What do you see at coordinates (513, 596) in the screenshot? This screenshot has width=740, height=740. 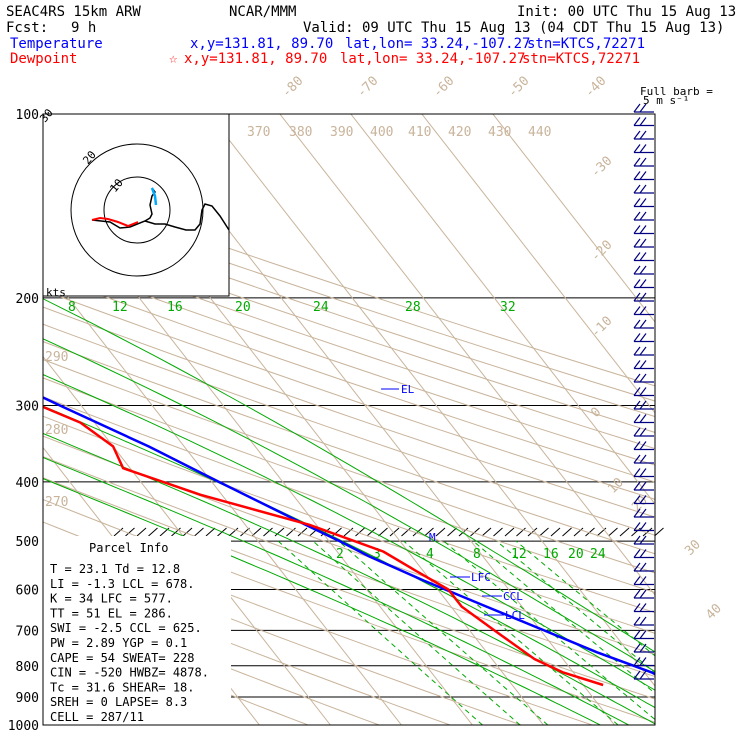 I see `ccl-marker-label: CCL` at bounding box center [513, 596].